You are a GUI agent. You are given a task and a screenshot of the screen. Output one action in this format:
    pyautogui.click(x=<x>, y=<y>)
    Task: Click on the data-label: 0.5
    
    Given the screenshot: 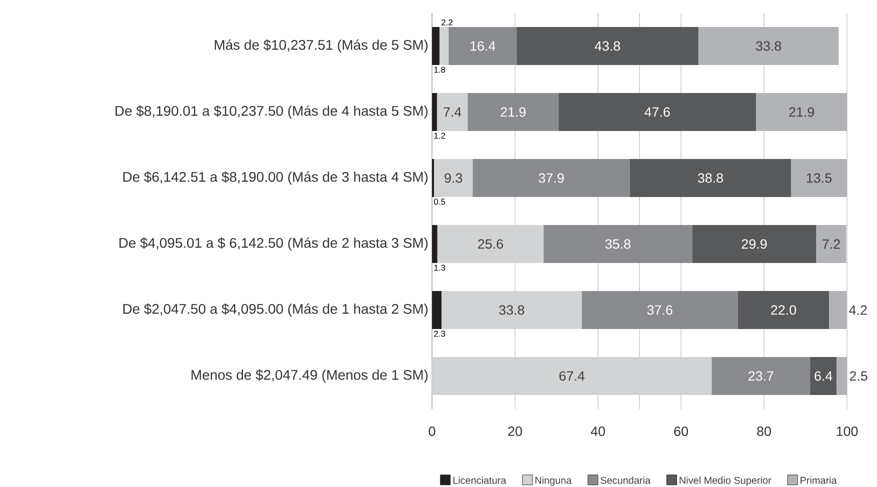 What is the action you would take?
    pyautogui.click(x=440, y=201)
    